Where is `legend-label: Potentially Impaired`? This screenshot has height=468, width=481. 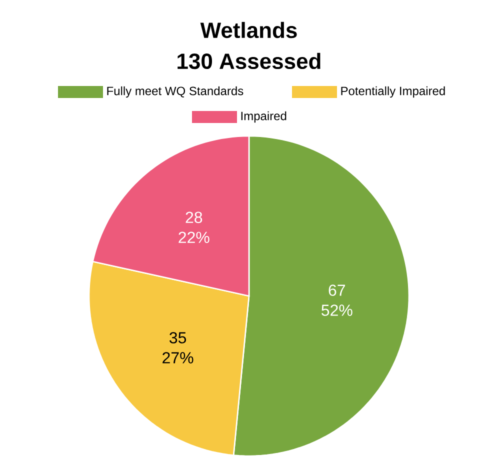 legend-label: Potentially Impaired is located at coordinates (393, 92).